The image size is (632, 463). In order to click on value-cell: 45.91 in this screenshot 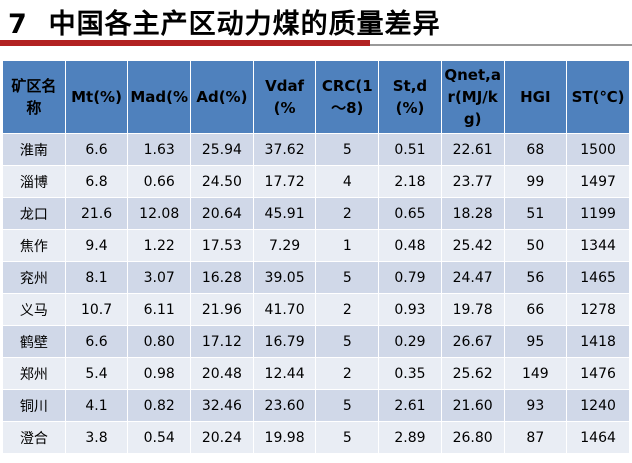, I will do `click(284, 213)`.